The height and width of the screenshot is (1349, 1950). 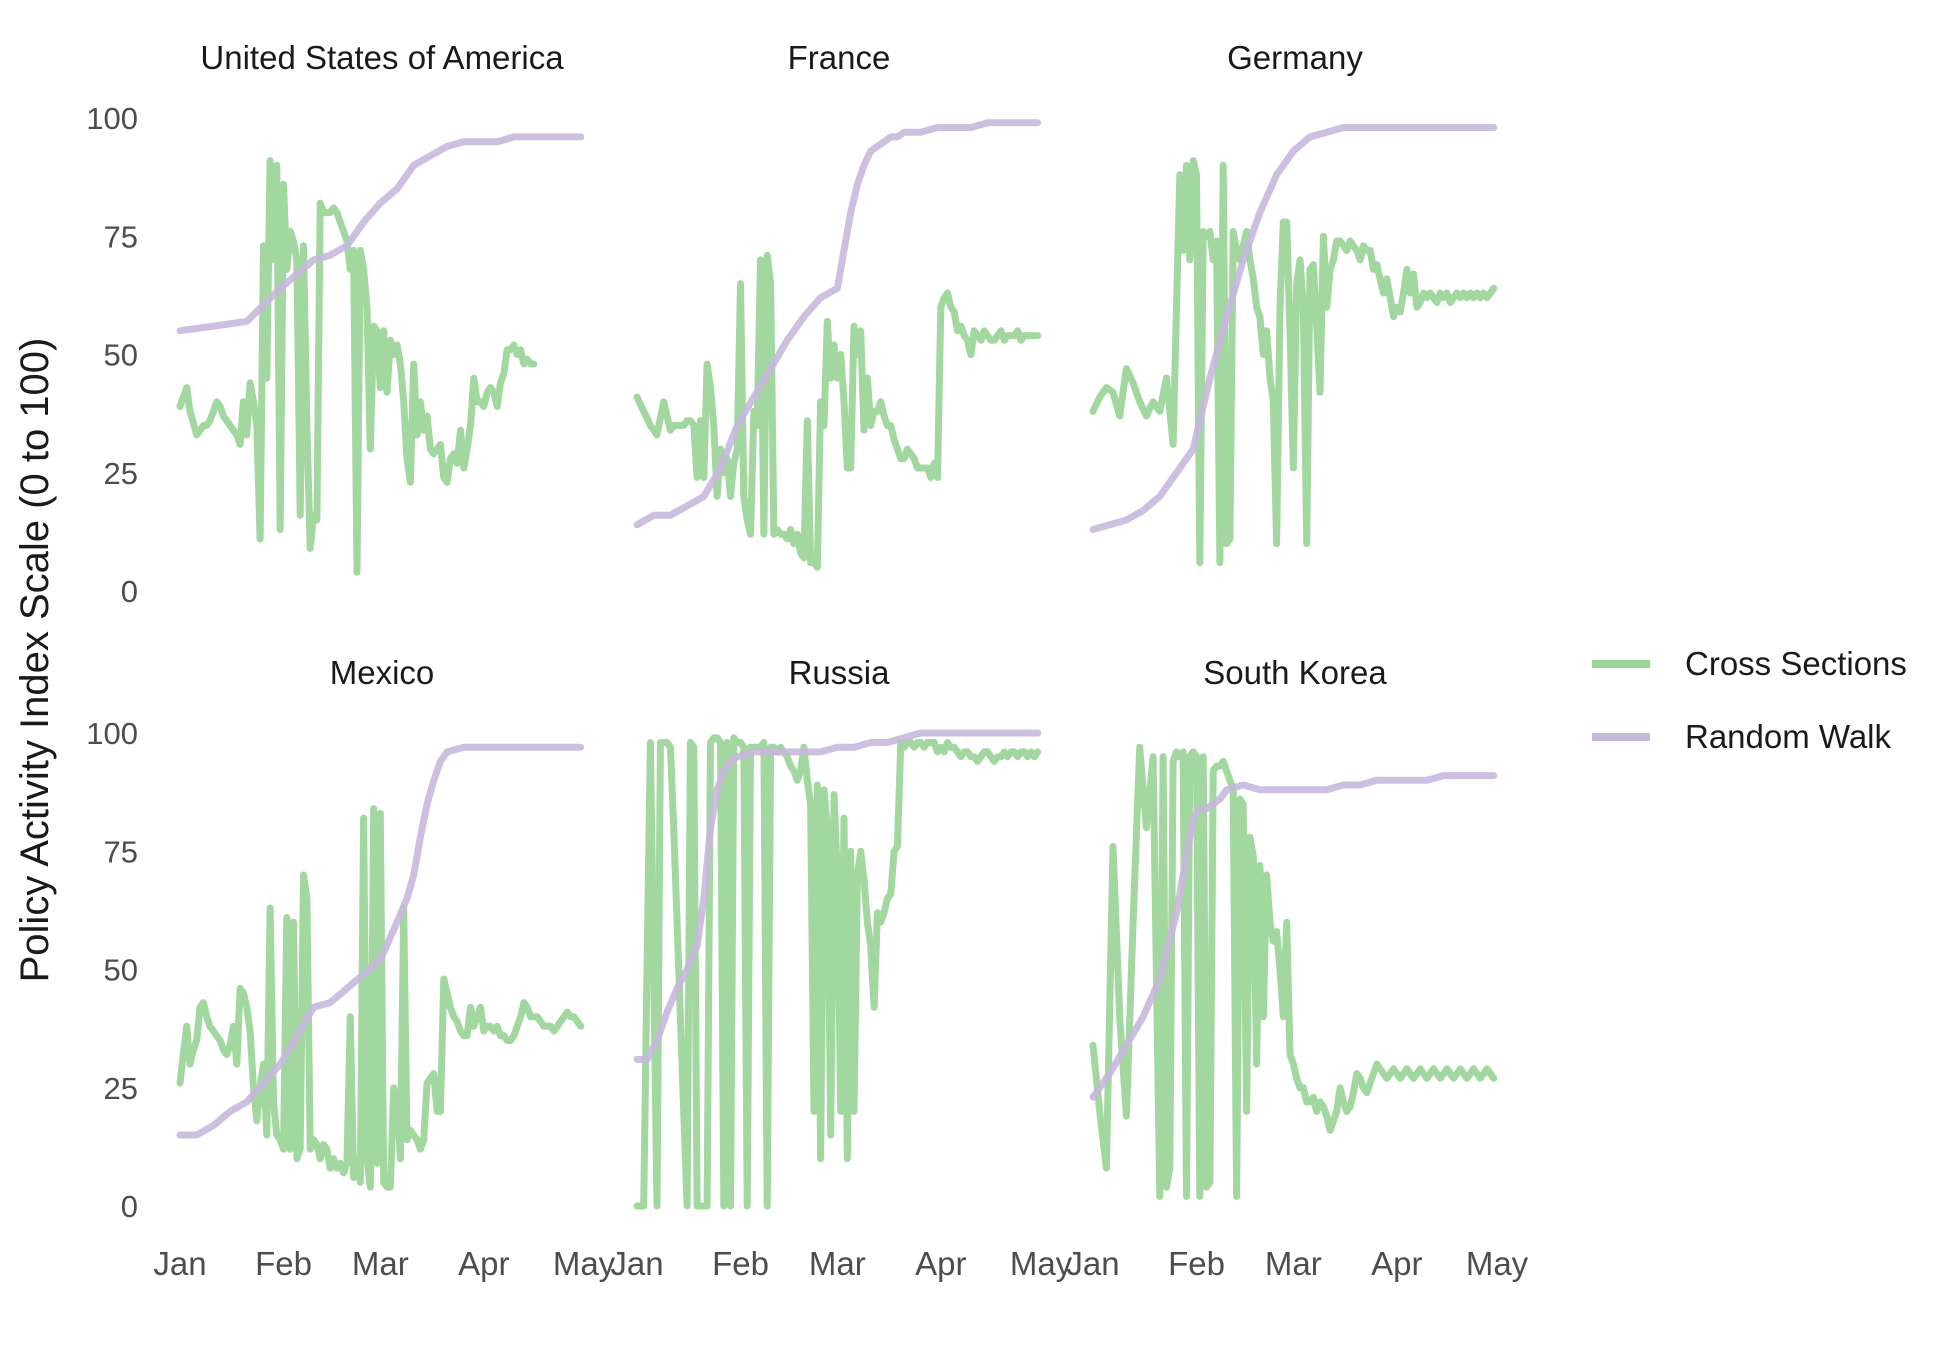 I want to click on panel-title: South Korea, so click(x=1295, y=672).